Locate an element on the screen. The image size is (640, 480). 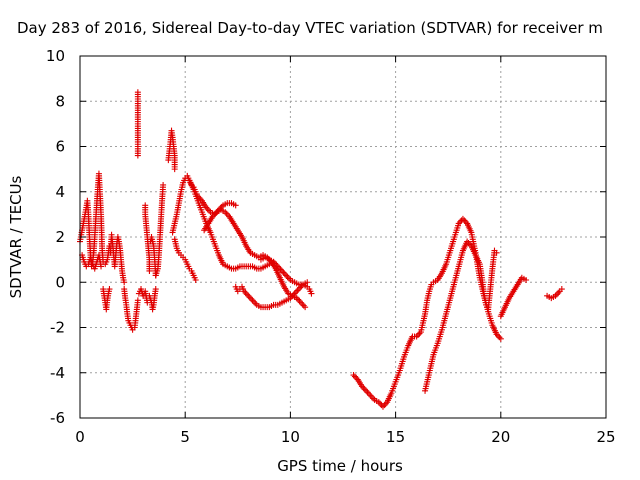
y-tick-label: 8 is located at coordinates (60, 101).